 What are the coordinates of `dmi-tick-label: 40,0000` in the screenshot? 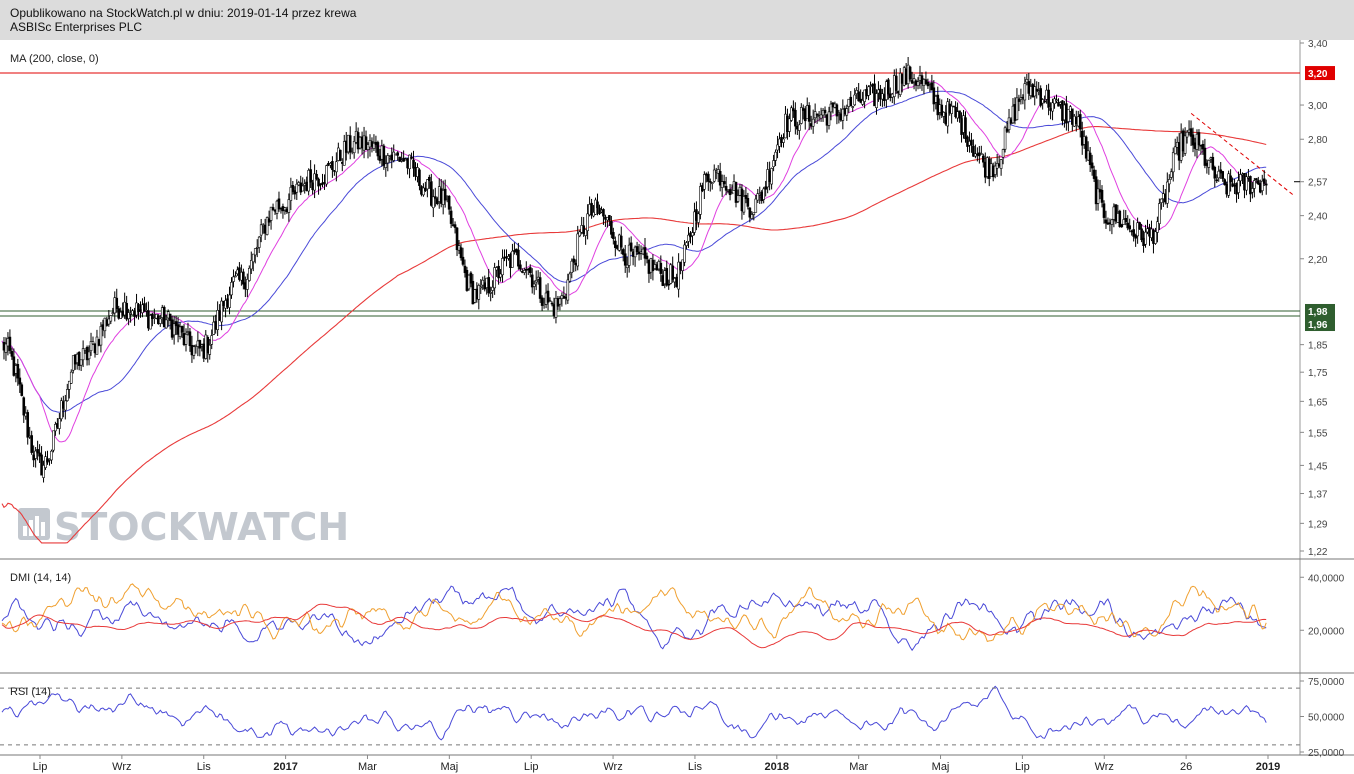 It's located at (1326, 578).